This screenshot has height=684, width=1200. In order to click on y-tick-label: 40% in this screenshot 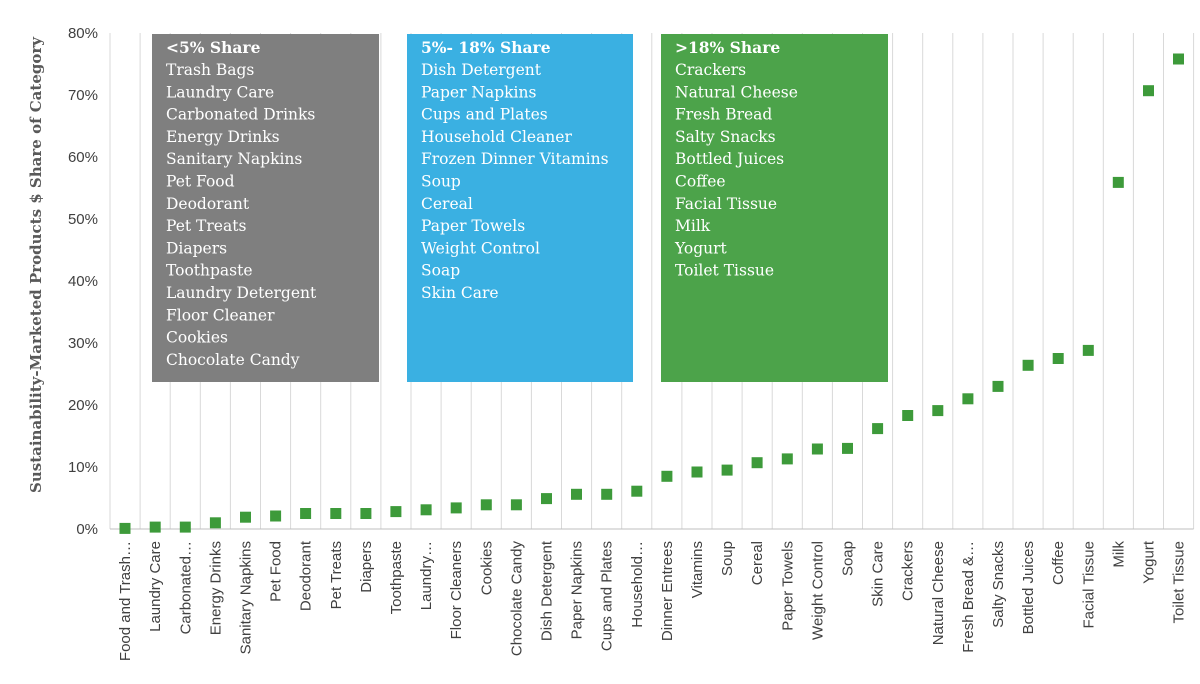, I will do `click(83, 281)`.